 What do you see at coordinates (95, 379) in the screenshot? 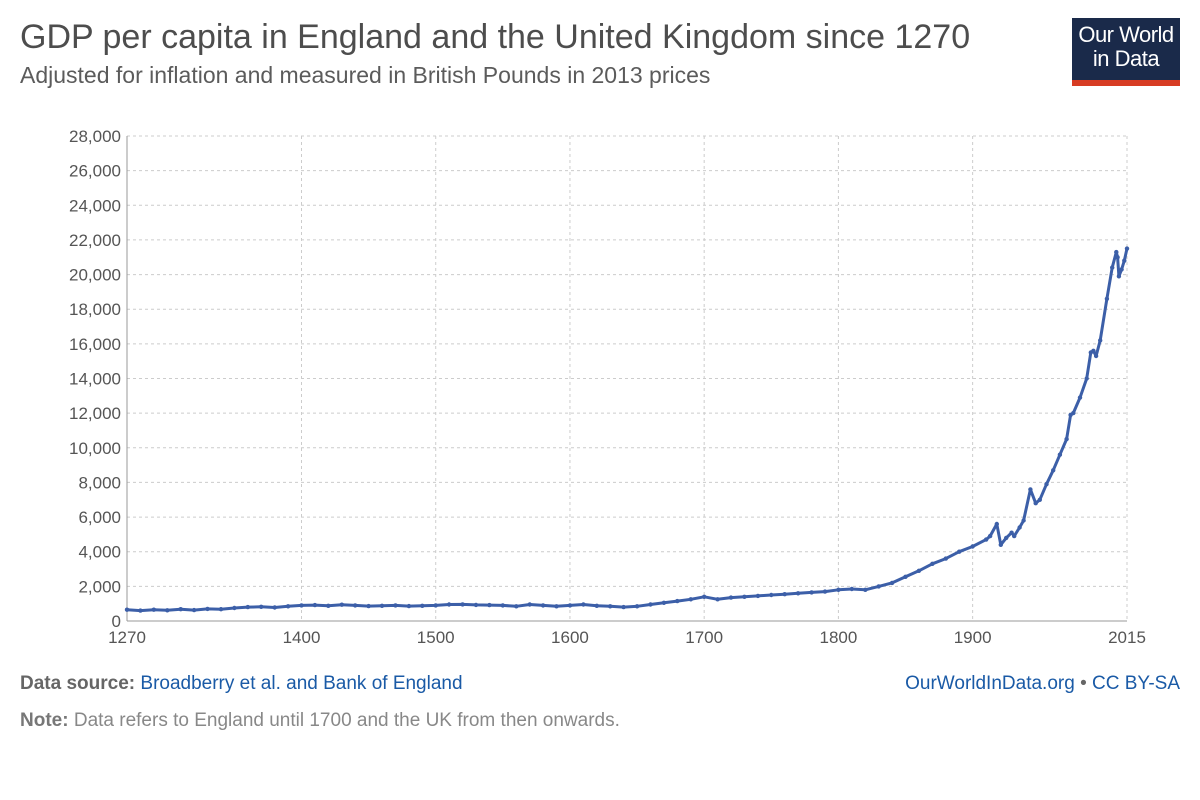
I see `y-tick-label: 14,000` at bounding box center [95, 379].